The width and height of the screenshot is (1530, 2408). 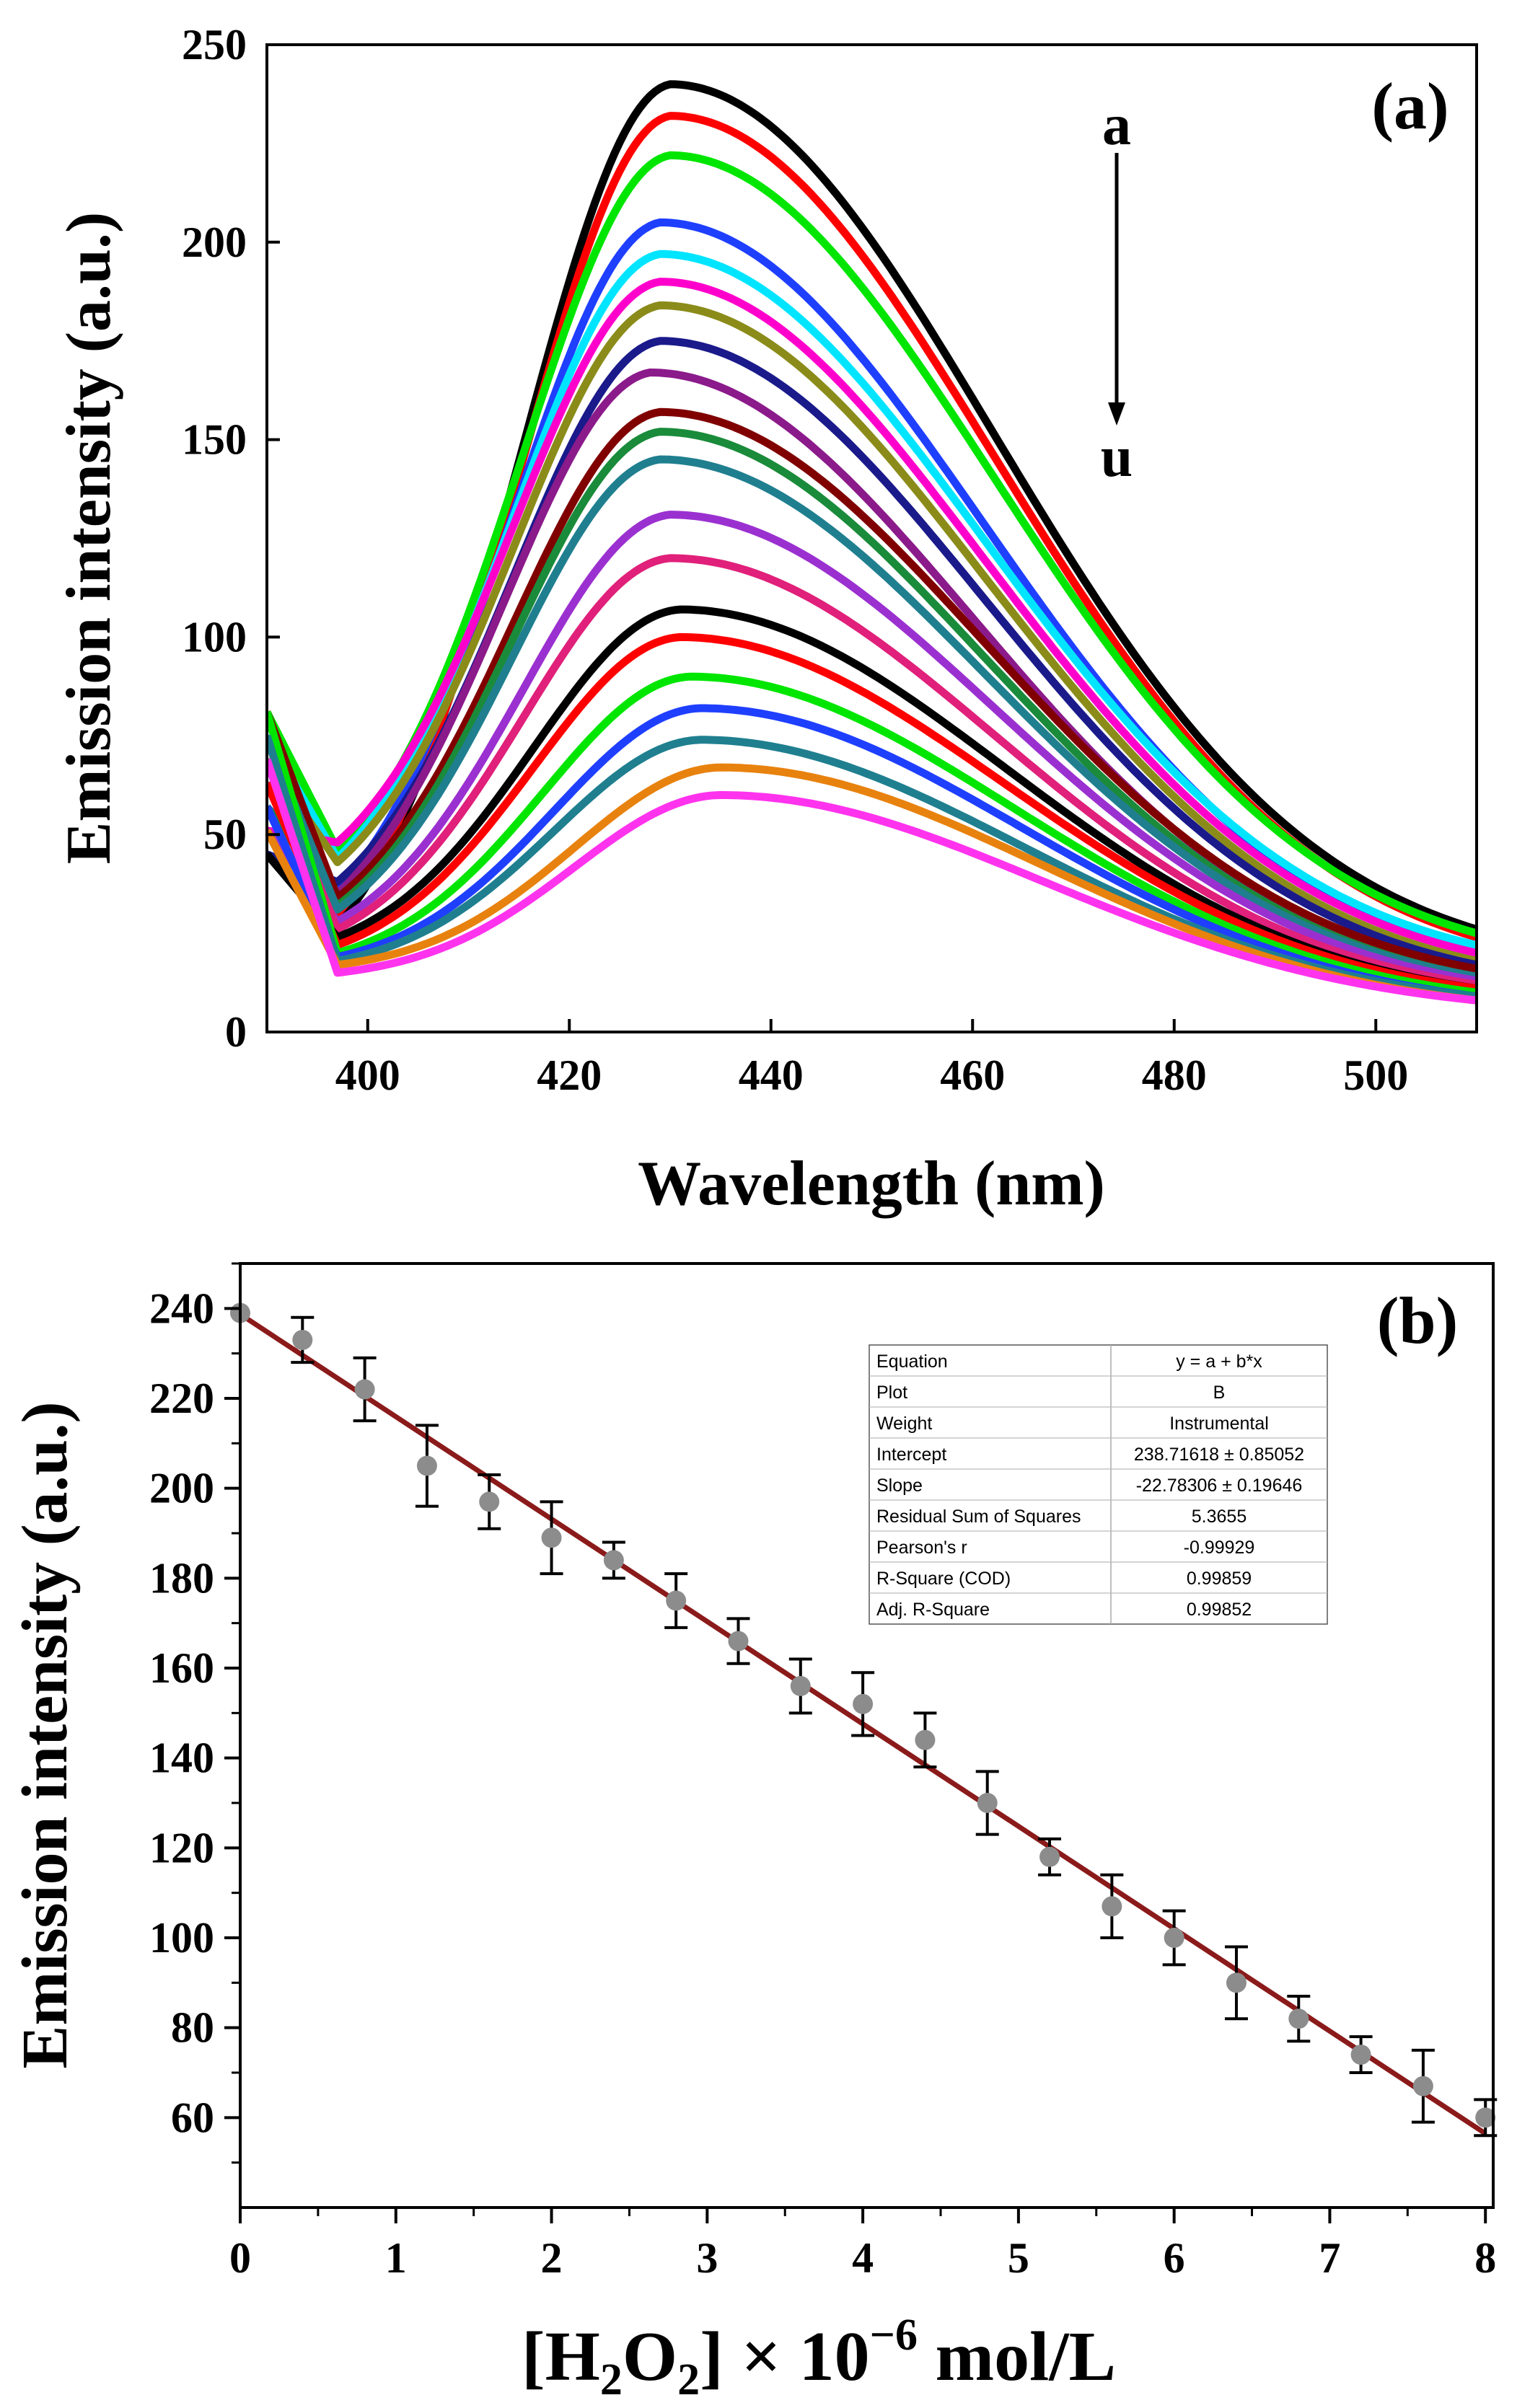 What do you see at coordinates (933, 1610) in the screenshot?
I see `fit-table-key: Adj. R-Square` at bounding box center [933, 1610].